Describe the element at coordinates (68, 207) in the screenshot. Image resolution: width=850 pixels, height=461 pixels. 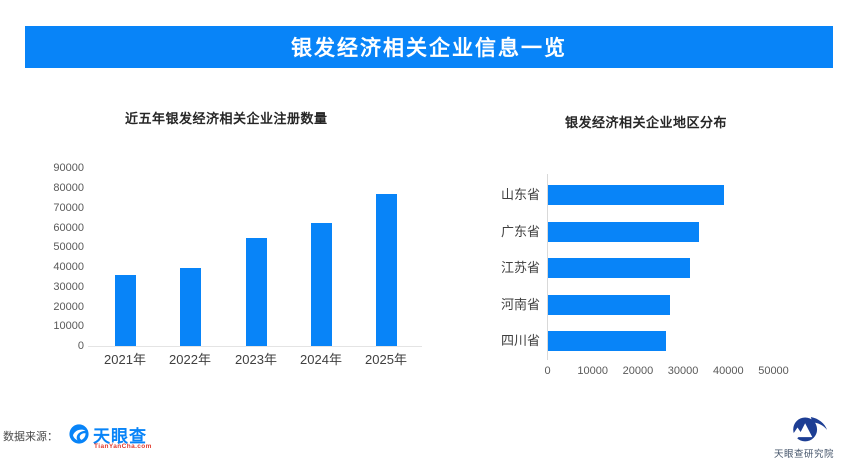
I see `y-axis-tick-label: 70000` at that location.